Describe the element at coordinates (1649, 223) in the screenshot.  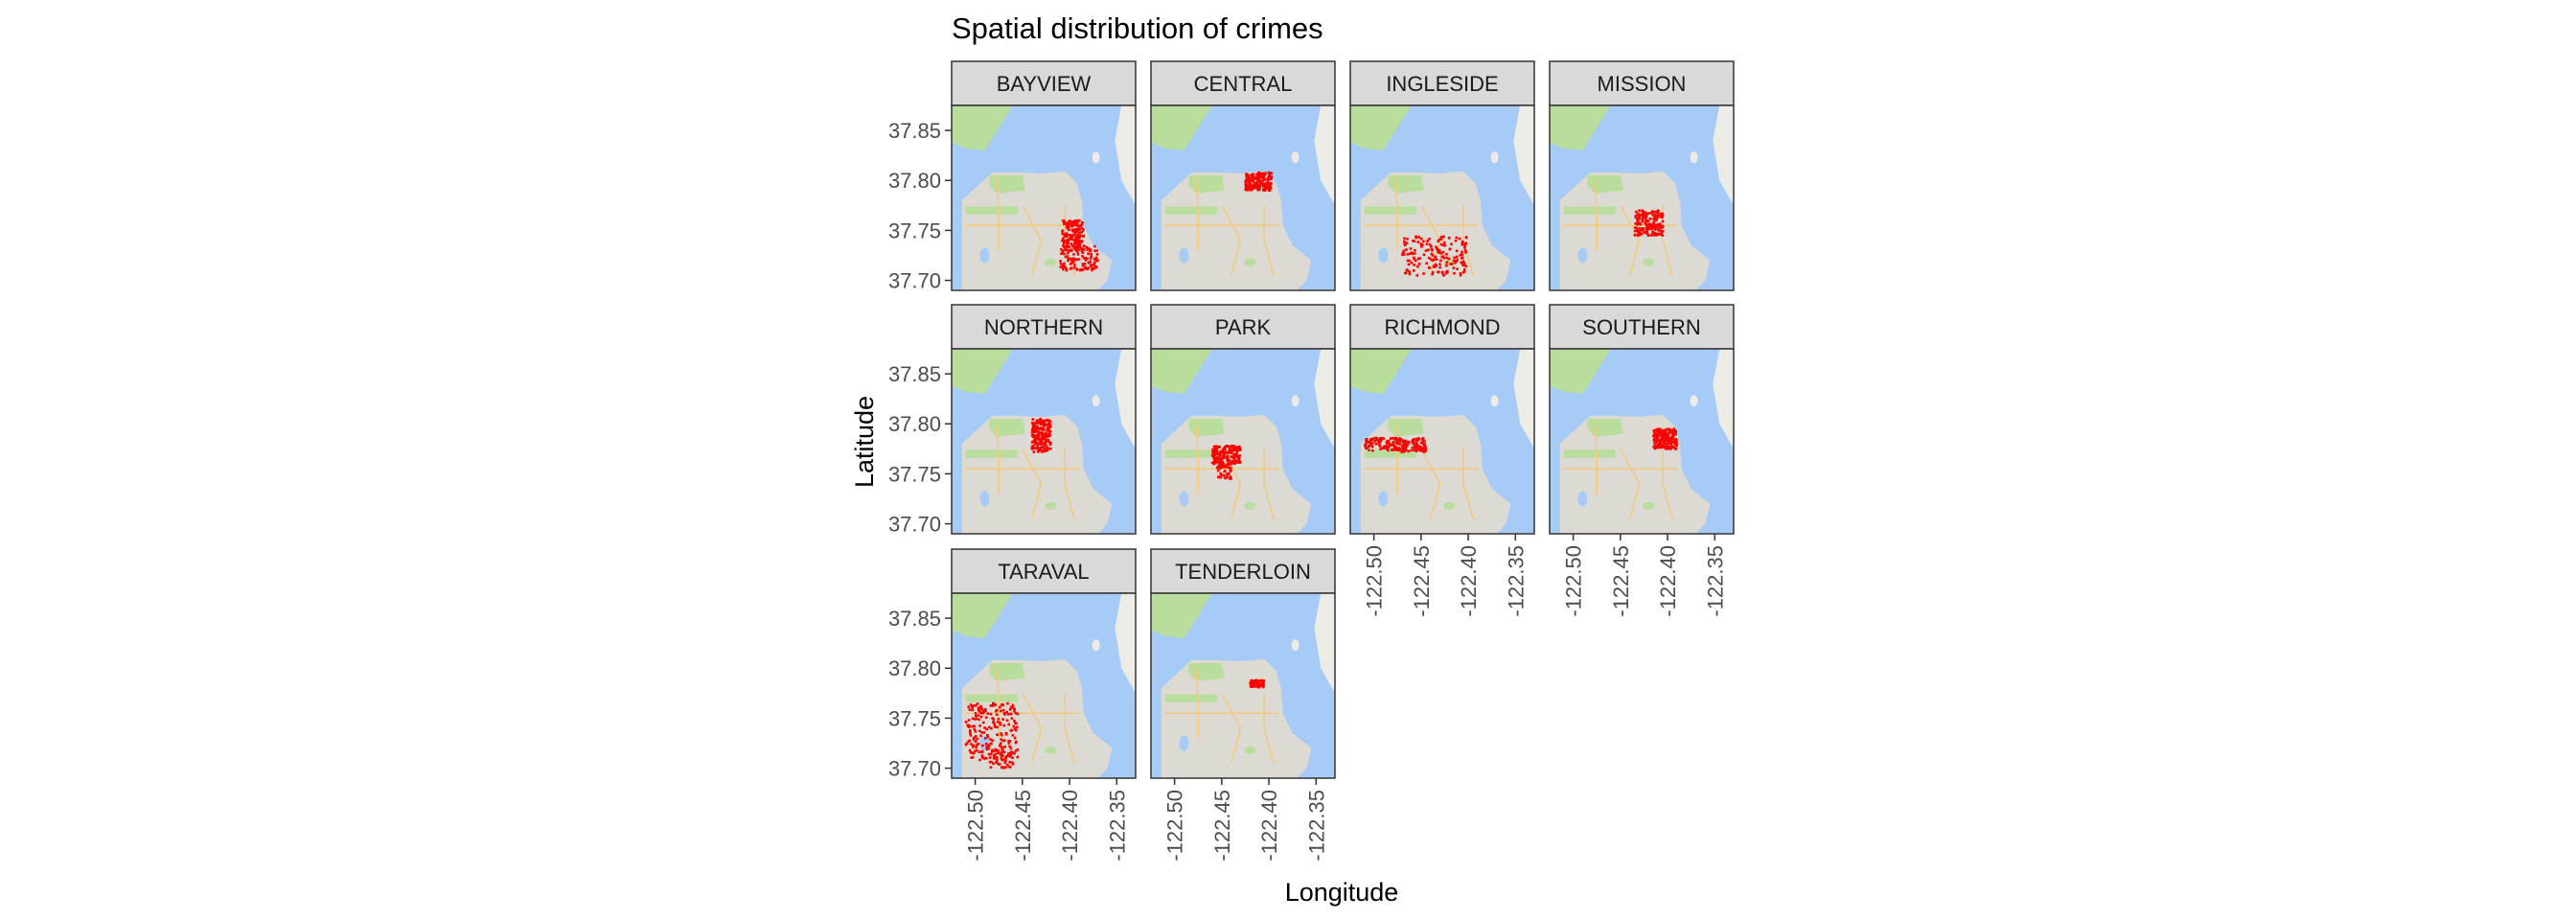
I see `crime-points` at that location.